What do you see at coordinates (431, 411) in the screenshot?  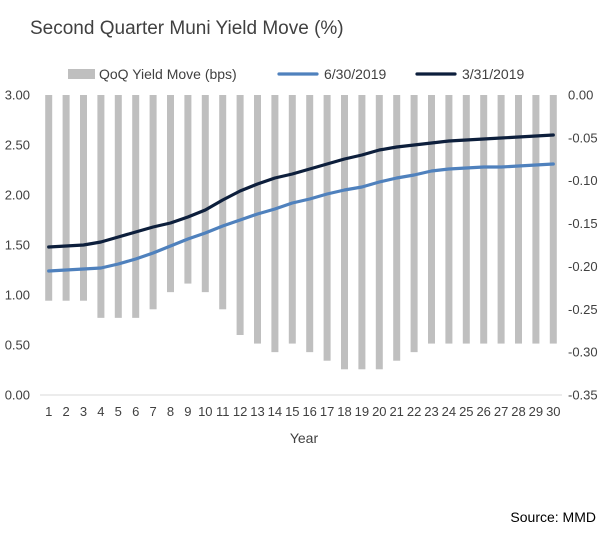 I see `x-tick-label: 23` at bounding box center [431, 411].